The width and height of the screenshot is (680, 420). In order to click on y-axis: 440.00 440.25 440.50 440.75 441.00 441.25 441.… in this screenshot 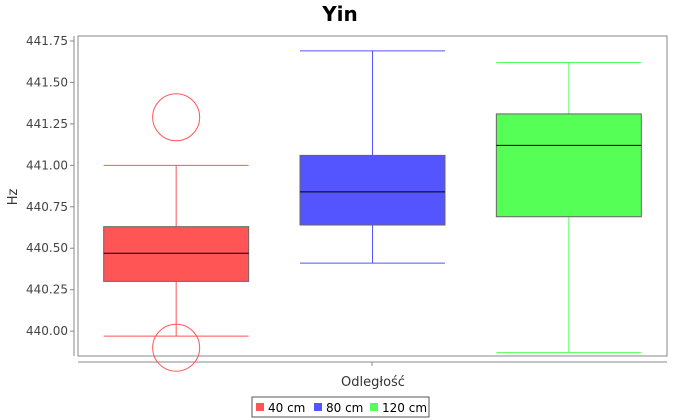, I will do `click(50, 195)`.